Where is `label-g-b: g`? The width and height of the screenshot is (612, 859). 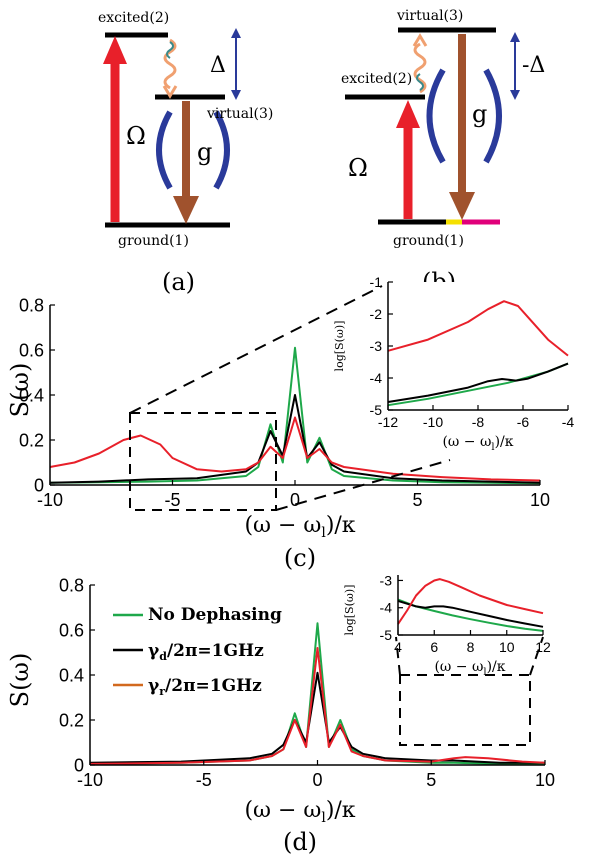 label-g-b: g is located at coordinates (479, 114).